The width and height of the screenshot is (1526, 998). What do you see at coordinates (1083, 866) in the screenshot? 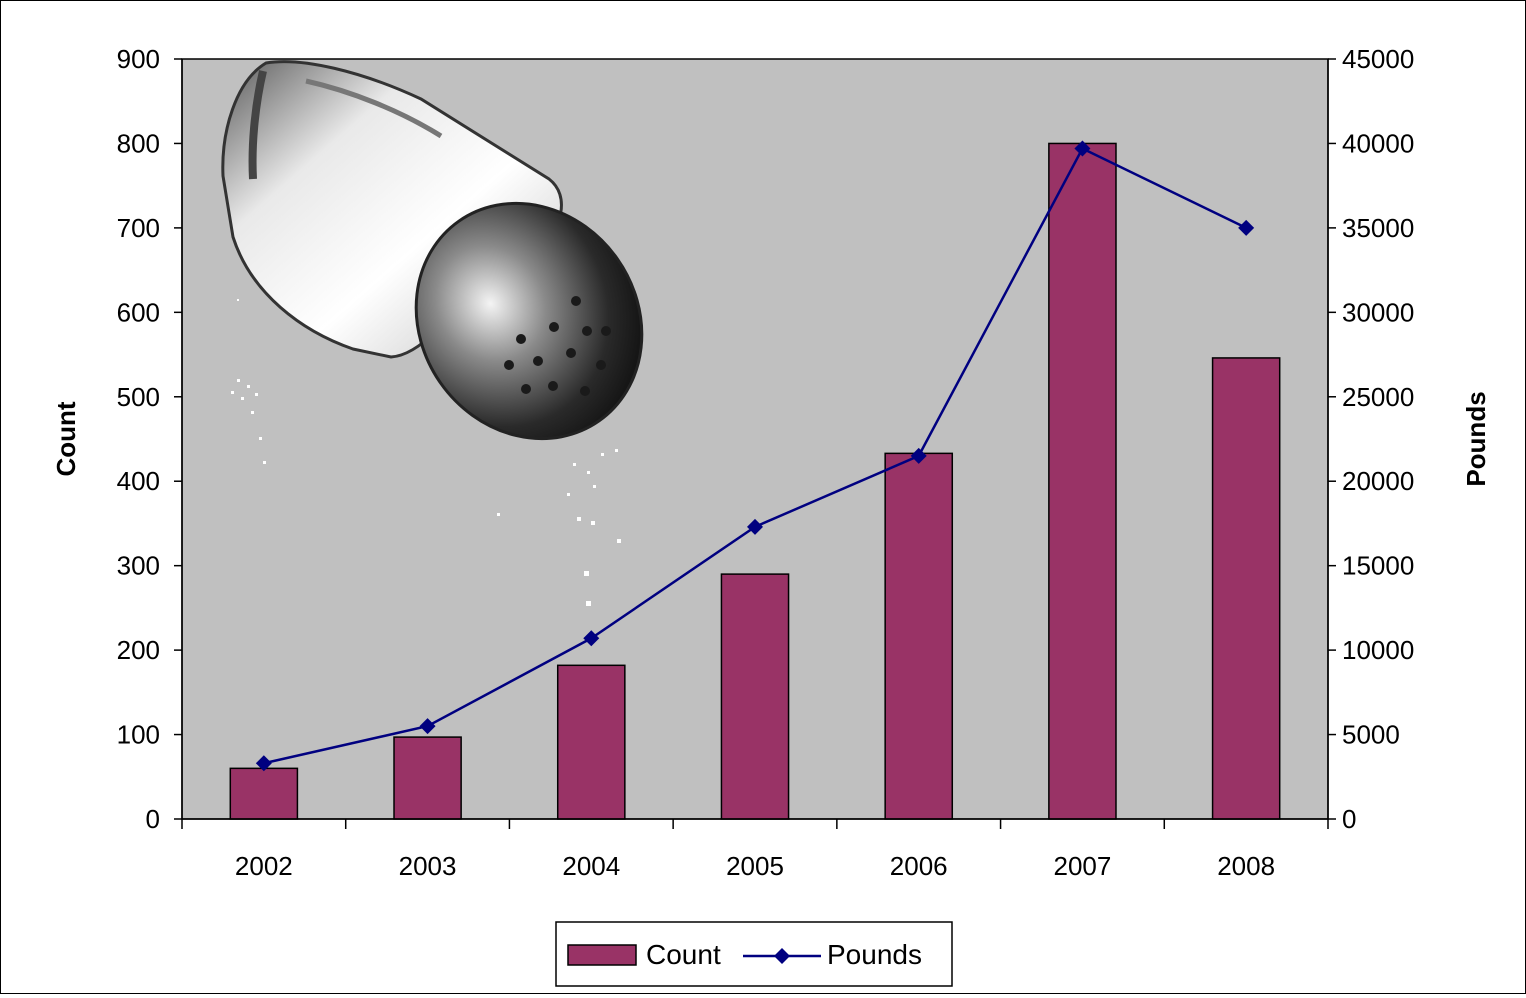
I see `x-tick-label: 2007` at bounding box center [1083, 866].